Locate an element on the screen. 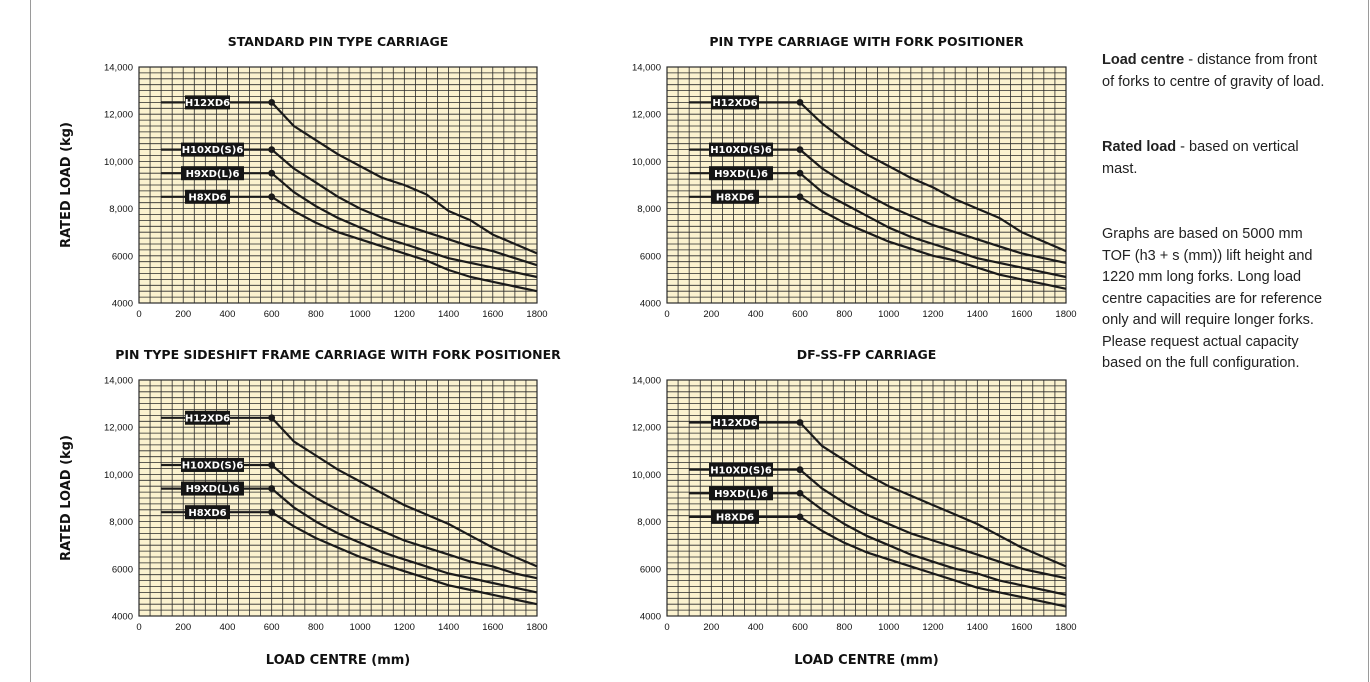  note-rated-load: Rated load - based on vertical mast. is located at coordinates (1217, 158).